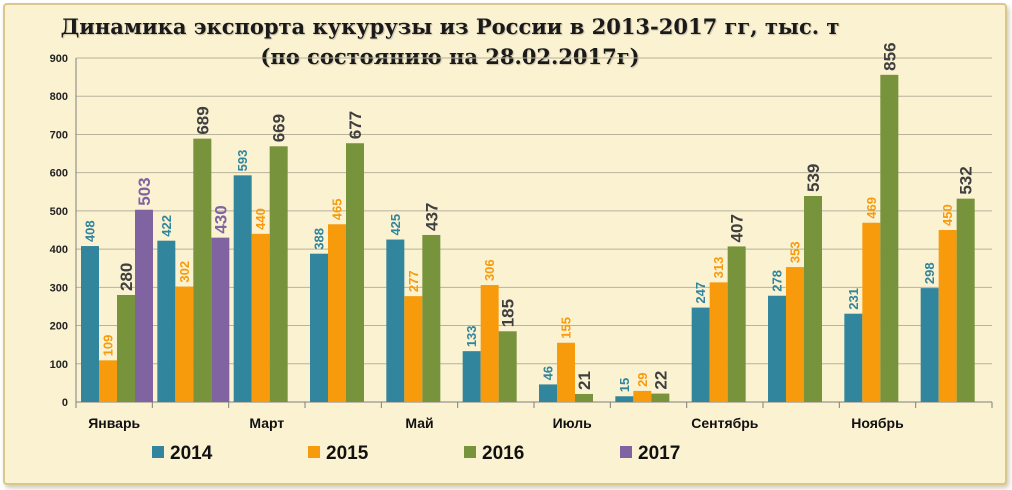  What do you see at coordinates (929, 273) in the screenshot?
I see `data-label: 298` at bounding box center [929, 273].